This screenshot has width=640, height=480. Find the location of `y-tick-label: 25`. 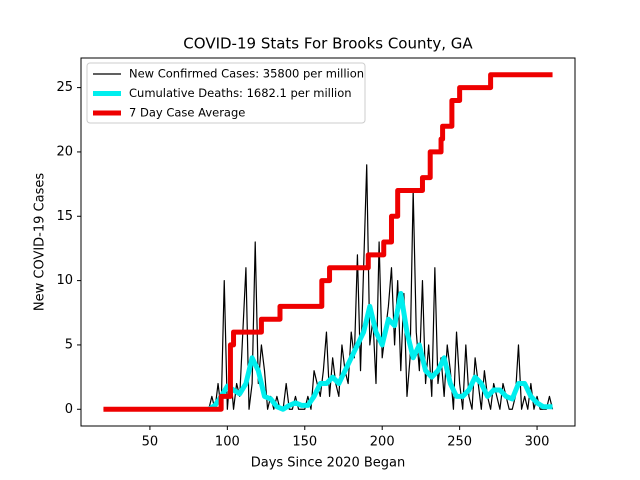

y-tick-label: 25 is located at coordinates (64, 87).